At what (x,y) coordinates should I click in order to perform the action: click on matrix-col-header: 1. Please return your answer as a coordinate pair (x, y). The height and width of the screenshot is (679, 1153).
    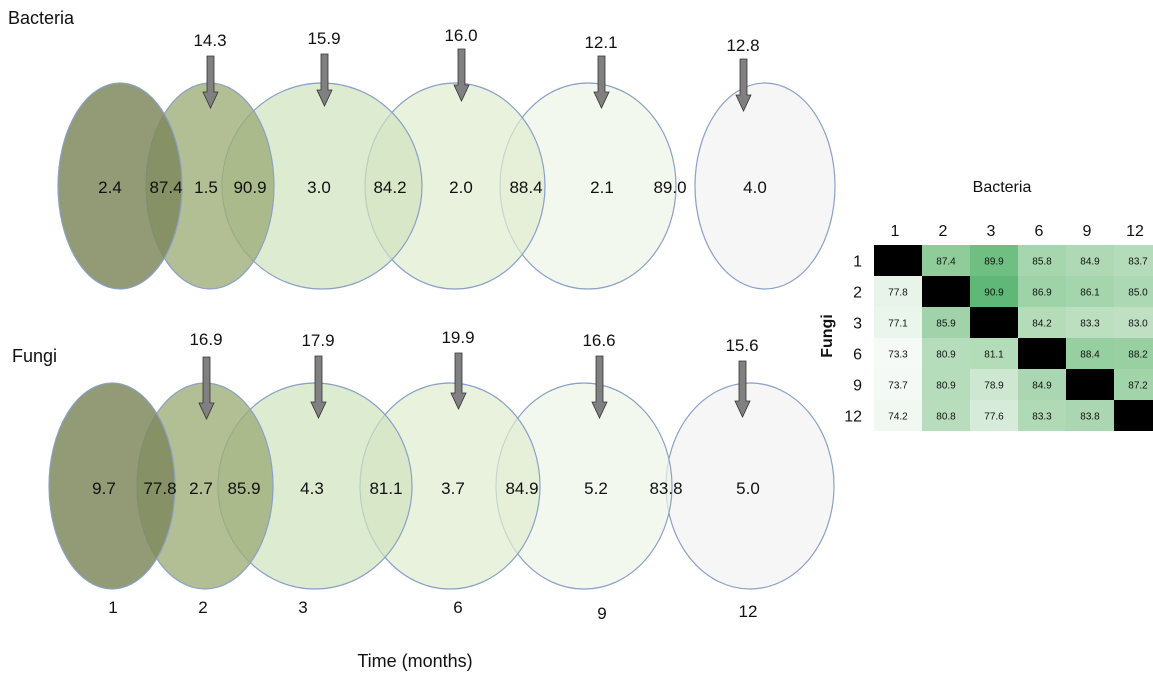
    Looking at the image, I should click on (895, 231).